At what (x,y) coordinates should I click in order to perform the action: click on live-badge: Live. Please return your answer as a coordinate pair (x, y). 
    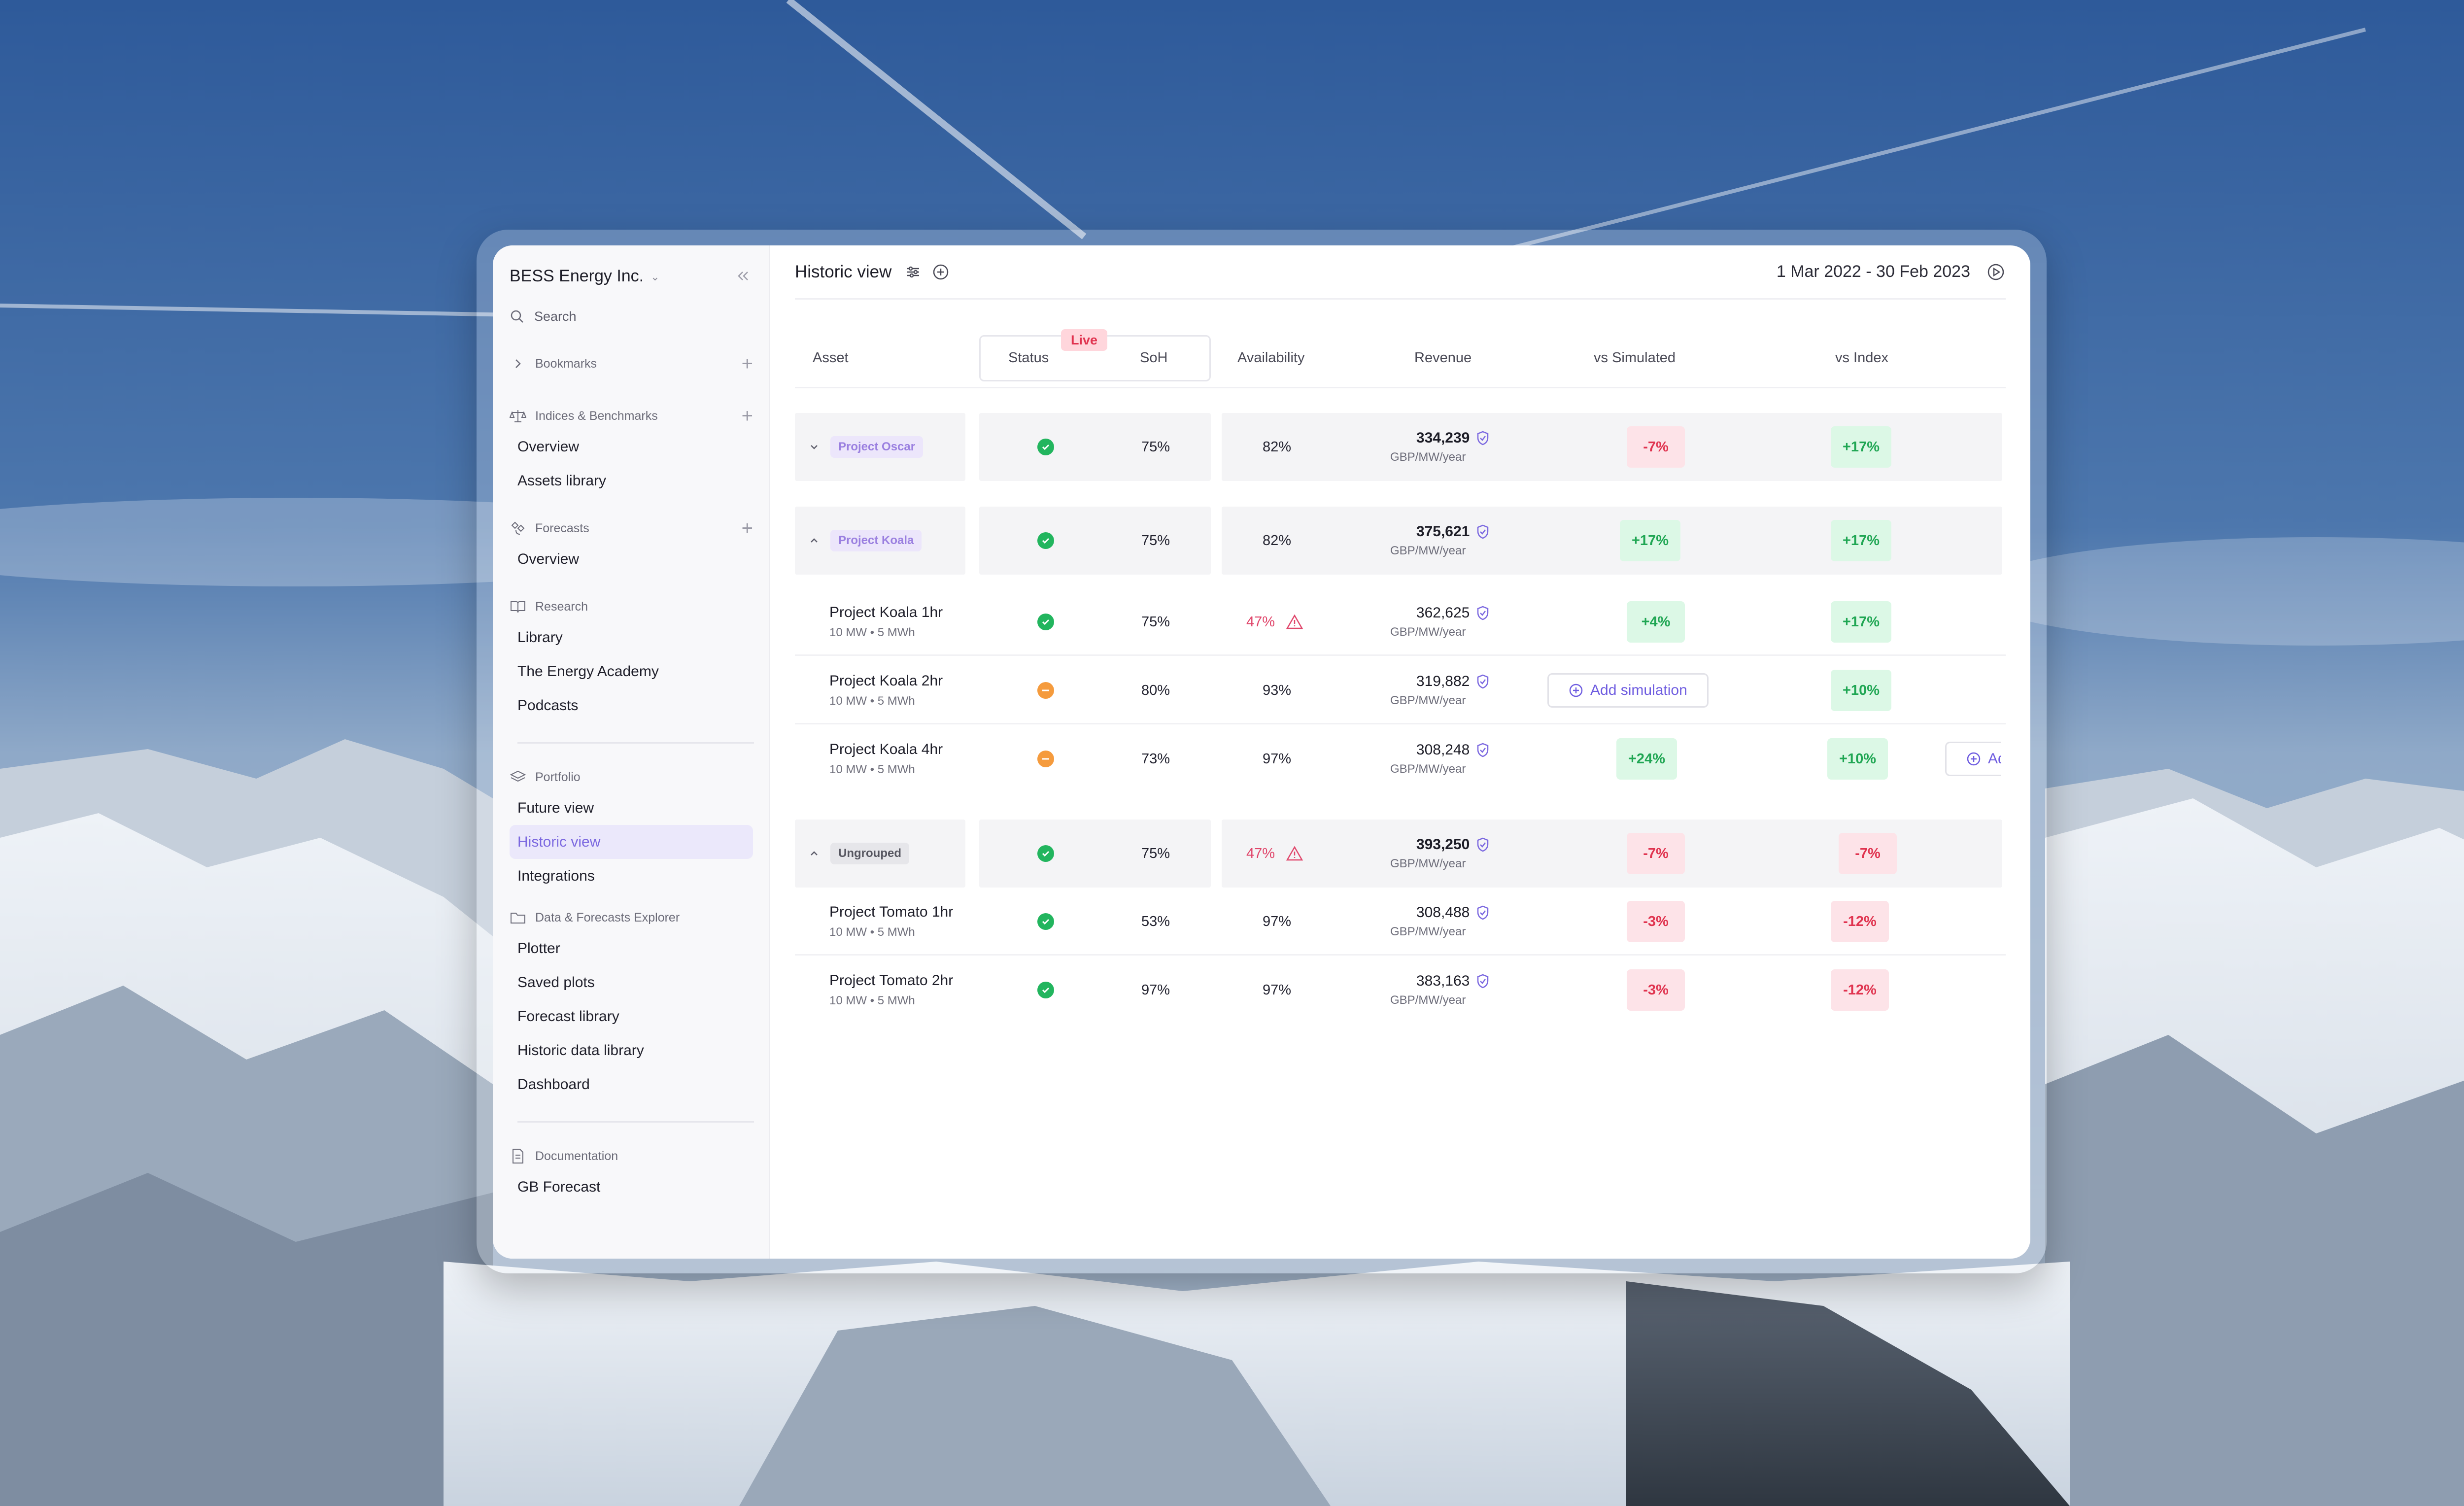
    Looking at the image, I should click on (1084, 340).